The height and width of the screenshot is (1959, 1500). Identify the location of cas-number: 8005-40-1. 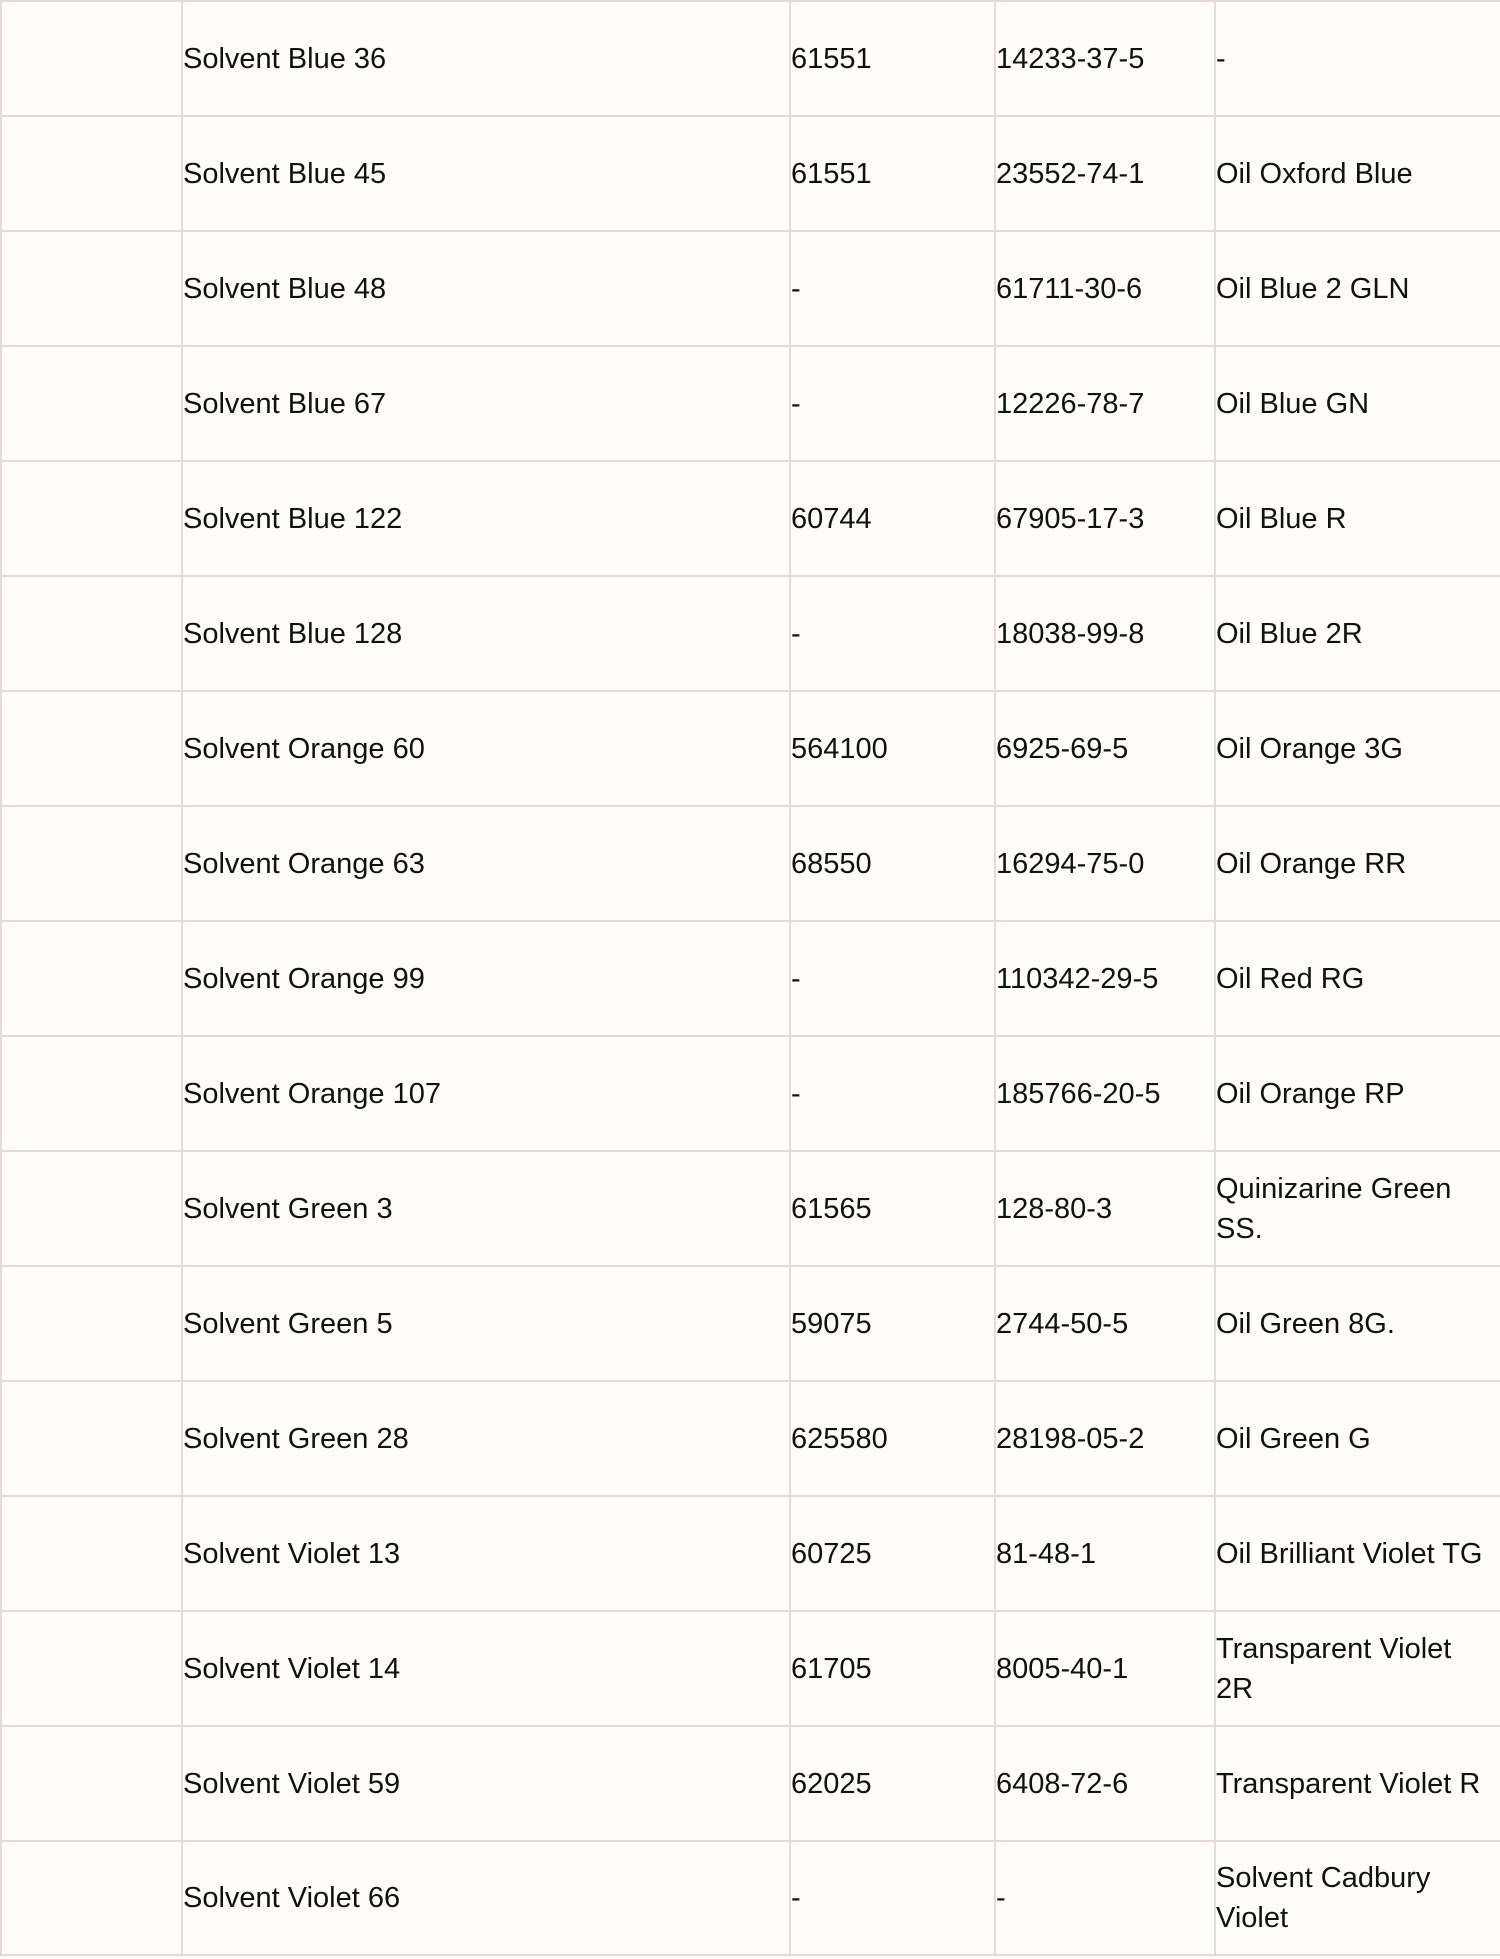
(1105, 1668).